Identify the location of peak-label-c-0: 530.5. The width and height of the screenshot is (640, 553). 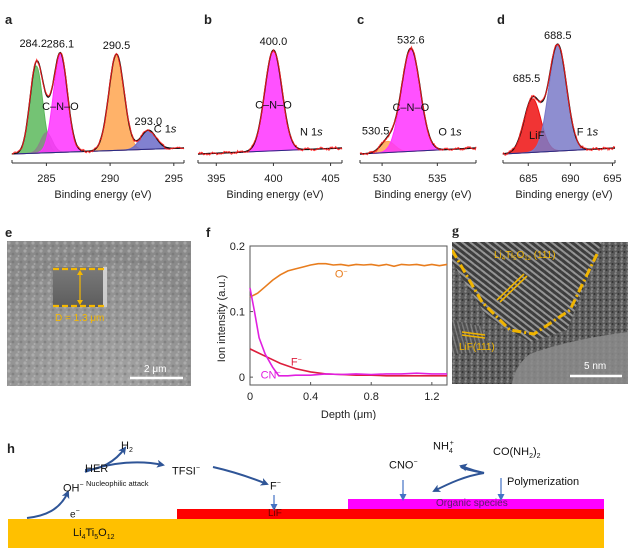
(376, 132).